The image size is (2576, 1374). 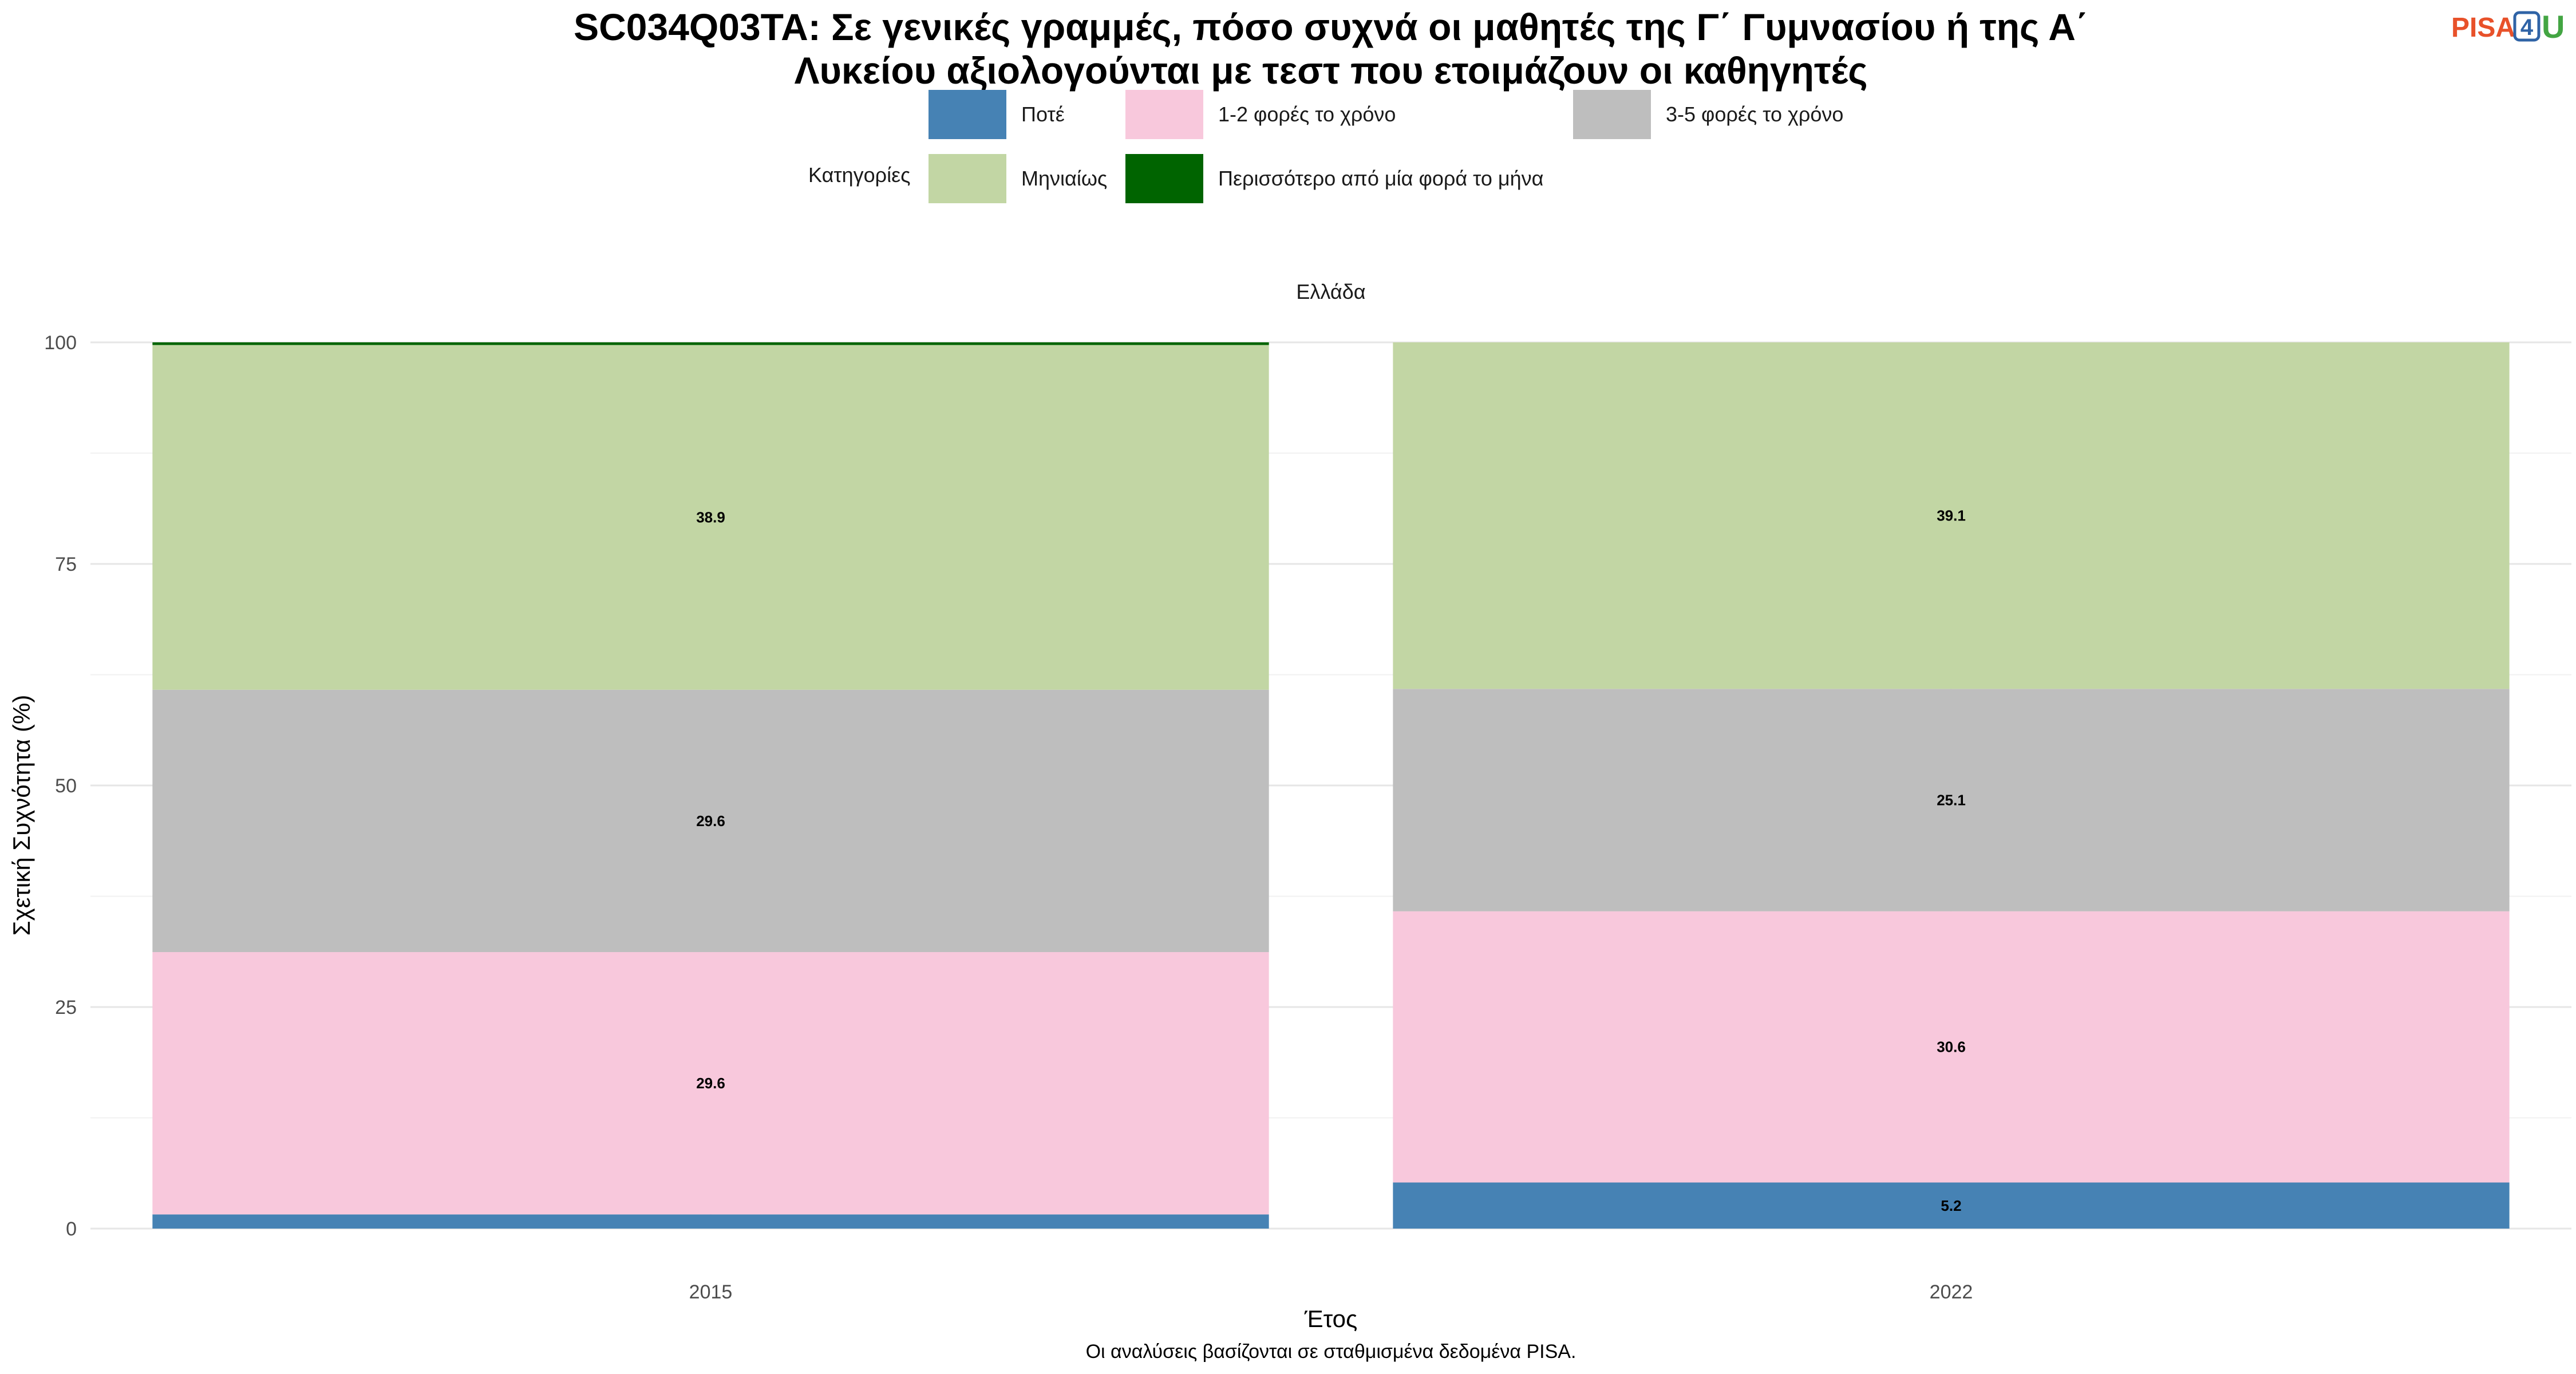 I want to click on legend-title: Κατηγορίες, so click(x=859, y=175).